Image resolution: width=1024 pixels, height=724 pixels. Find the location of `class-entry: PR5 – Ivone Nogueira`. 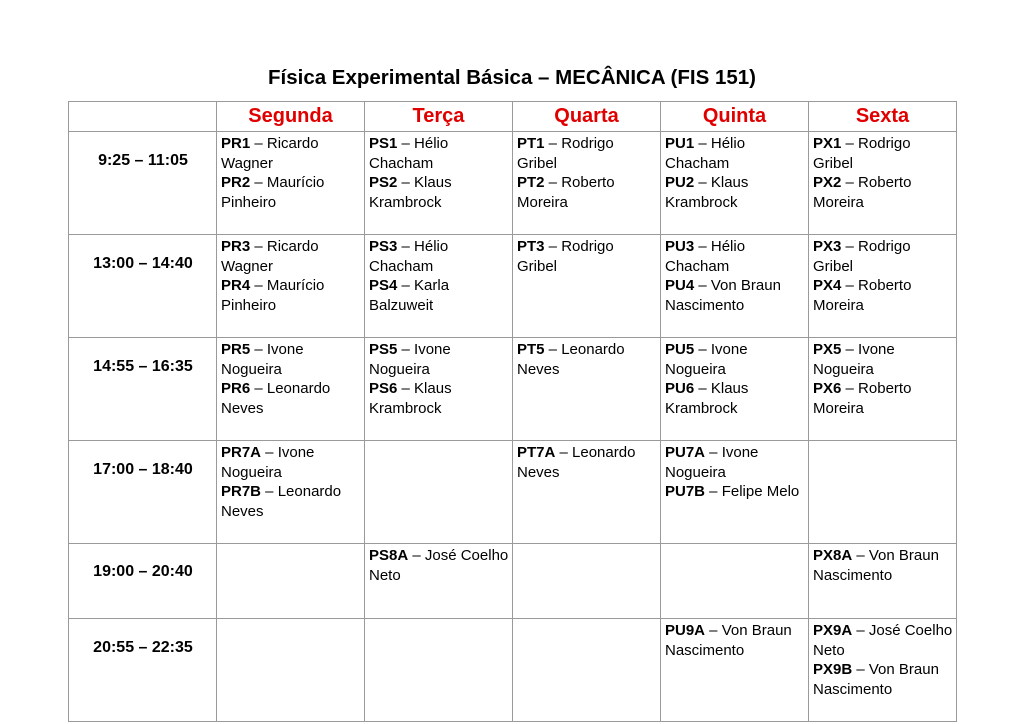

class-entry: PR5 – Ivone Nogueira is located at coordinates (262, 359).